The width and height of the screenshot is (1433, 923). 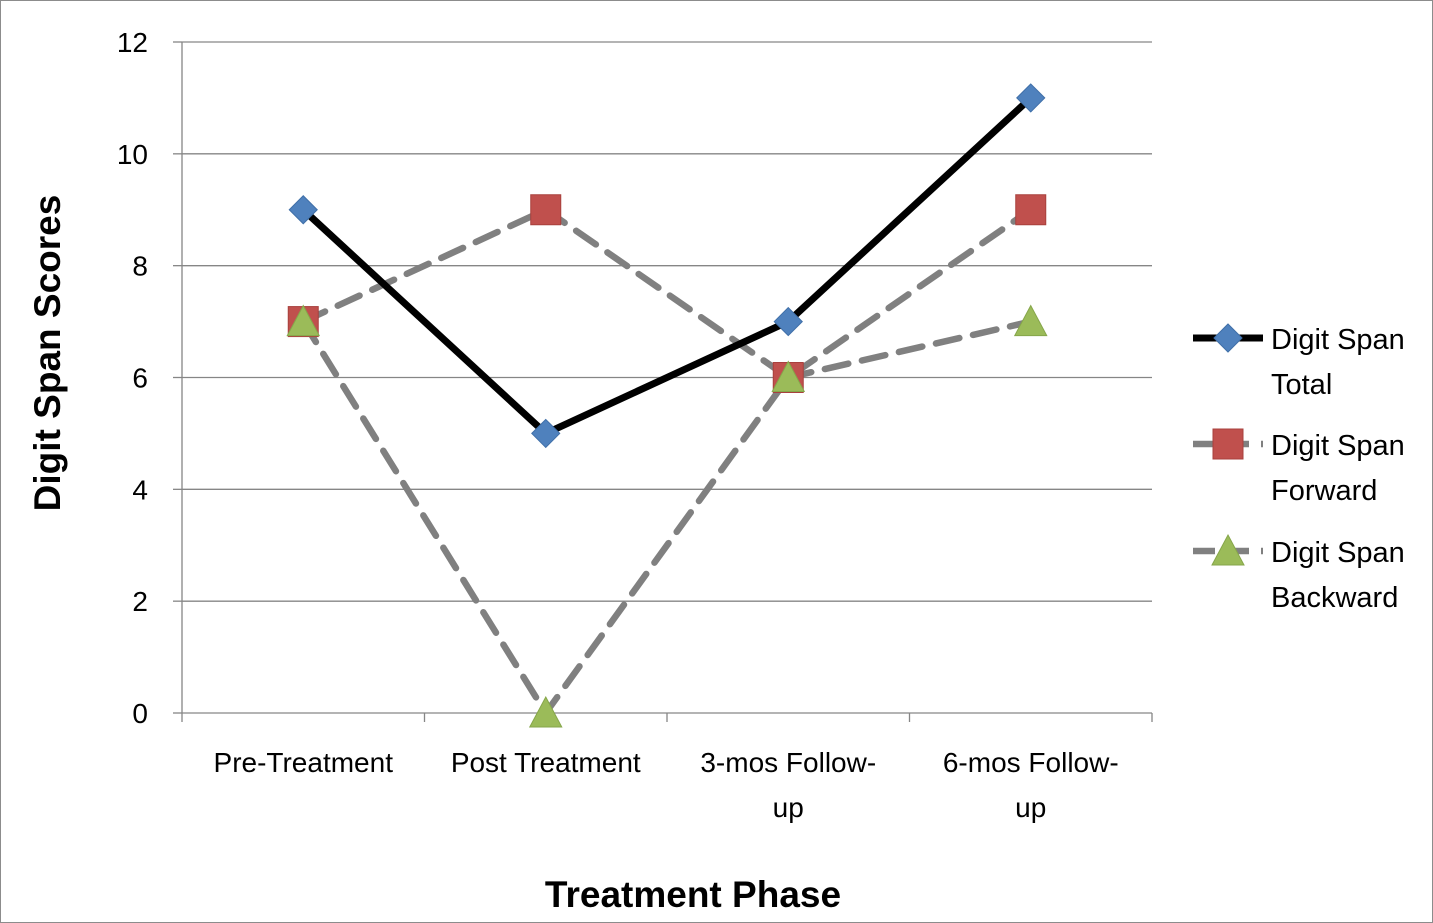 What do you see at coordinates (140, 266) in the screenshot?
I see `y-tick-label: 8` at bounding box center [140, 266].